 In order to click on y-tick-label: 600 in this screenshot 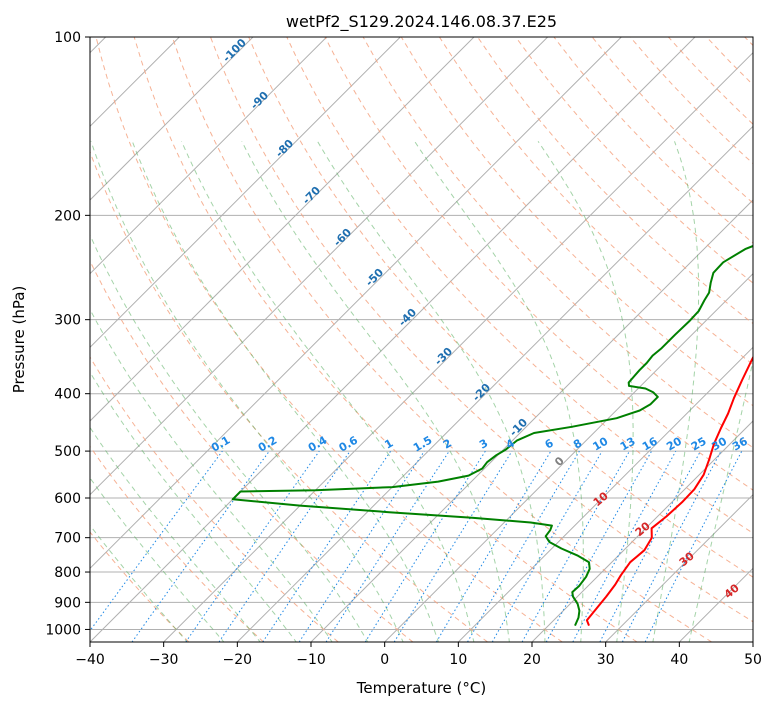, I will do `click(67, 499)`.